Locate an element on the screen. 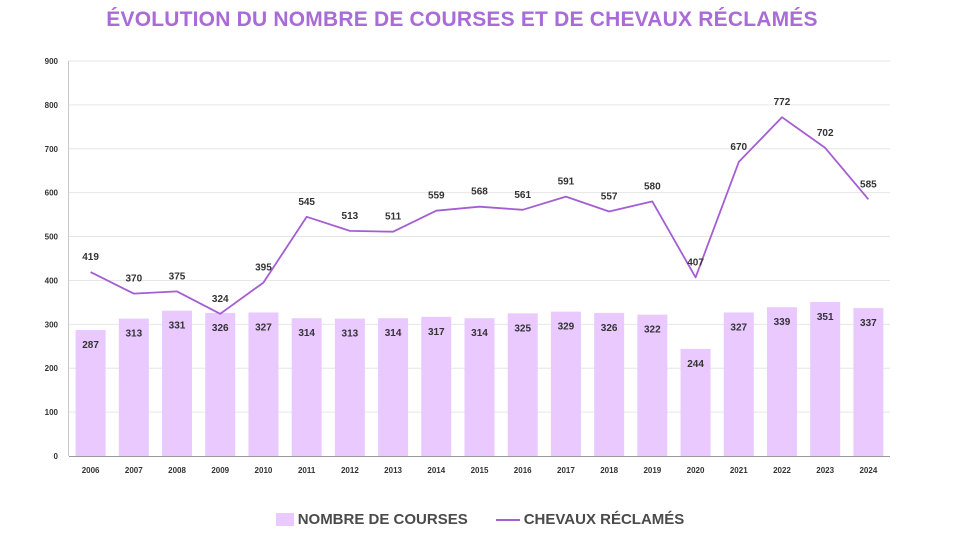  legend-item-chevaux: CHEVAUX RÉCLAMÉS is located at coordinates (590, 519).